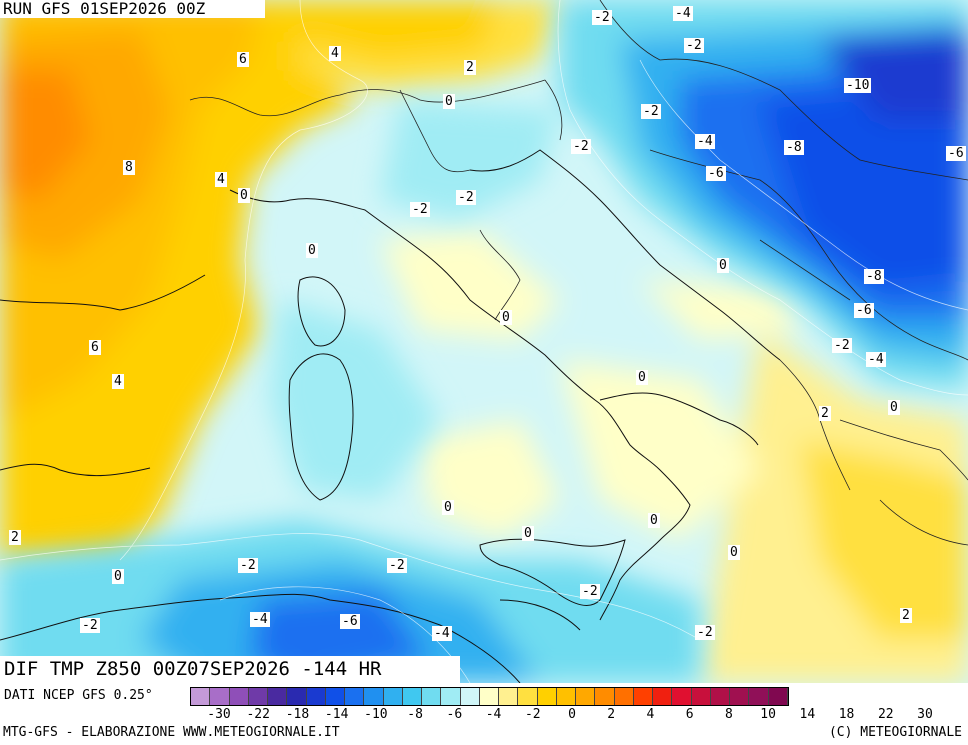  Describe the element at coordinates (132, 9) in the screenshot. I see `run-title: RUN GFS 01SEP2026 00Z` at that location.